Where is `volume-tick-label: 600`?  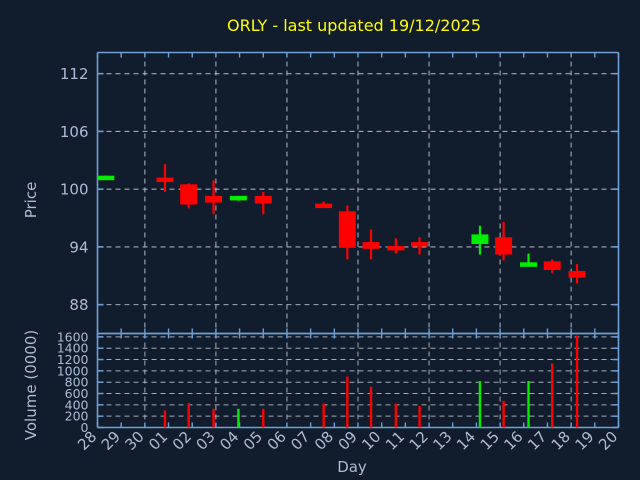 volume-tick-label: 600 is located at coordinates (77, 393).